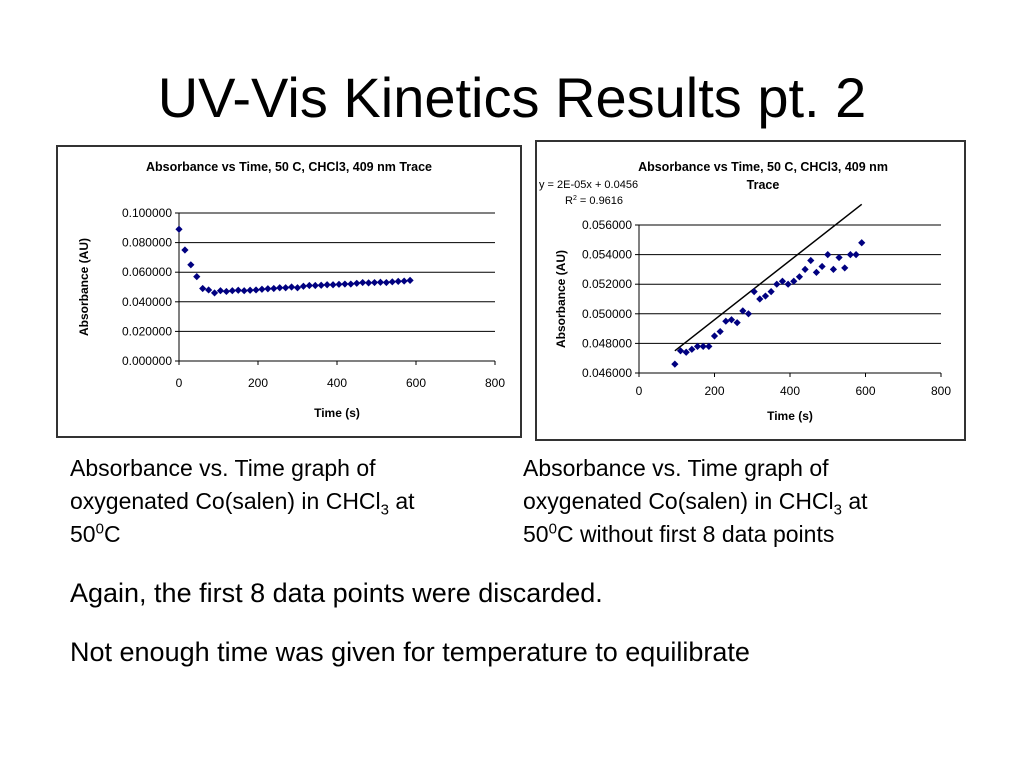  Describe the element at coordinates (225, 501) in the screenshot. I see `caption-left-line2: oxygenated Co(salen) in CHCl` at that location.